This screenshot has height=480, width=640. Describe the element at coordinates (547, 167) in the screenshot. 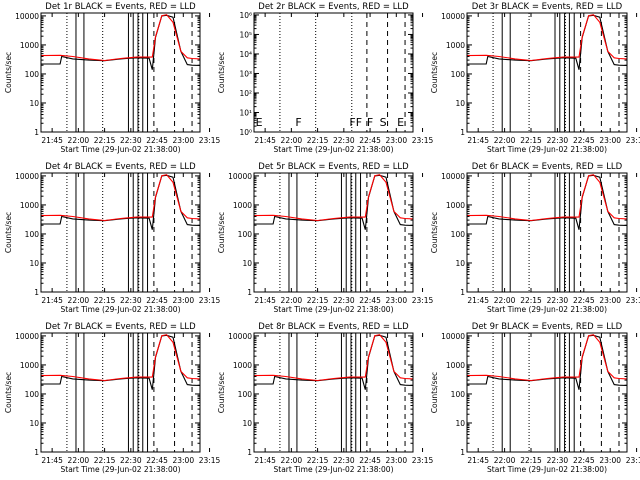

I see `panel-title: Det 6r BLACK = Events, RED = LLD` at that location.